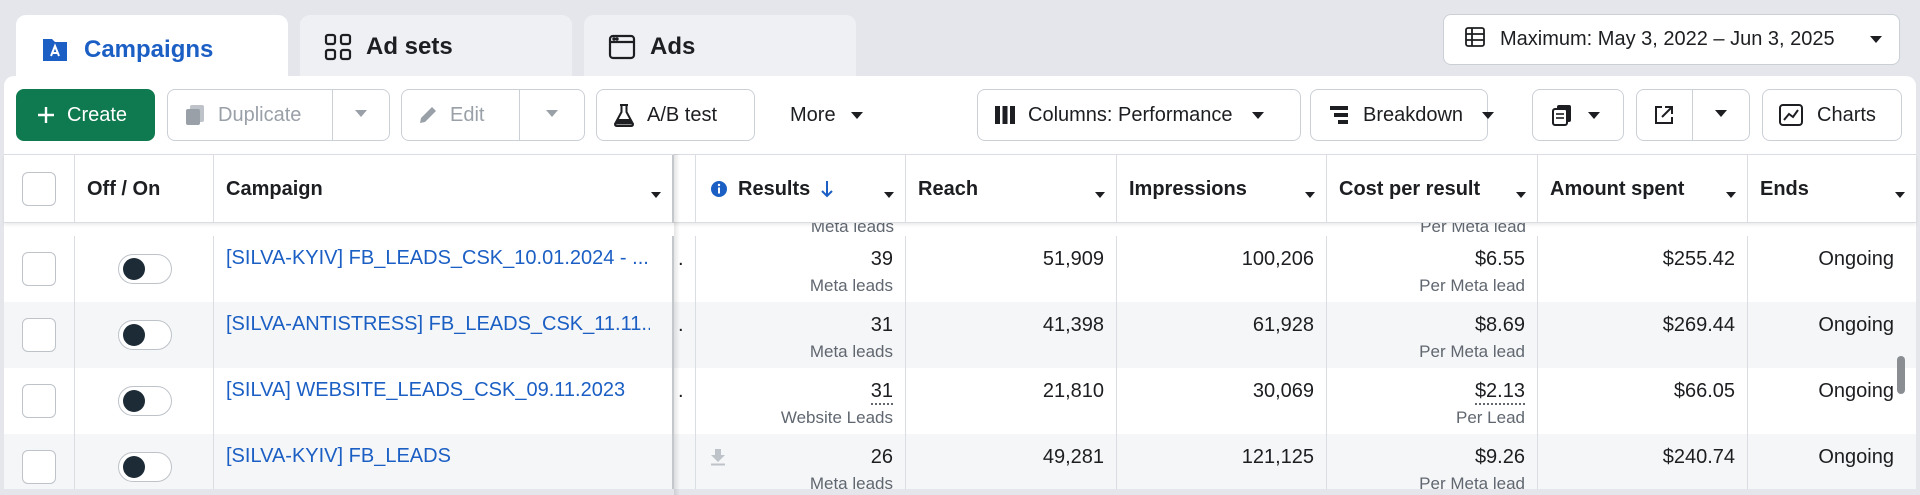 The height and width of the screenshot is (495, 1920). What do you see at coordinates (195, 115) in the screenshot?
I see `duplicate-icon` at bounding box center [195, 115].